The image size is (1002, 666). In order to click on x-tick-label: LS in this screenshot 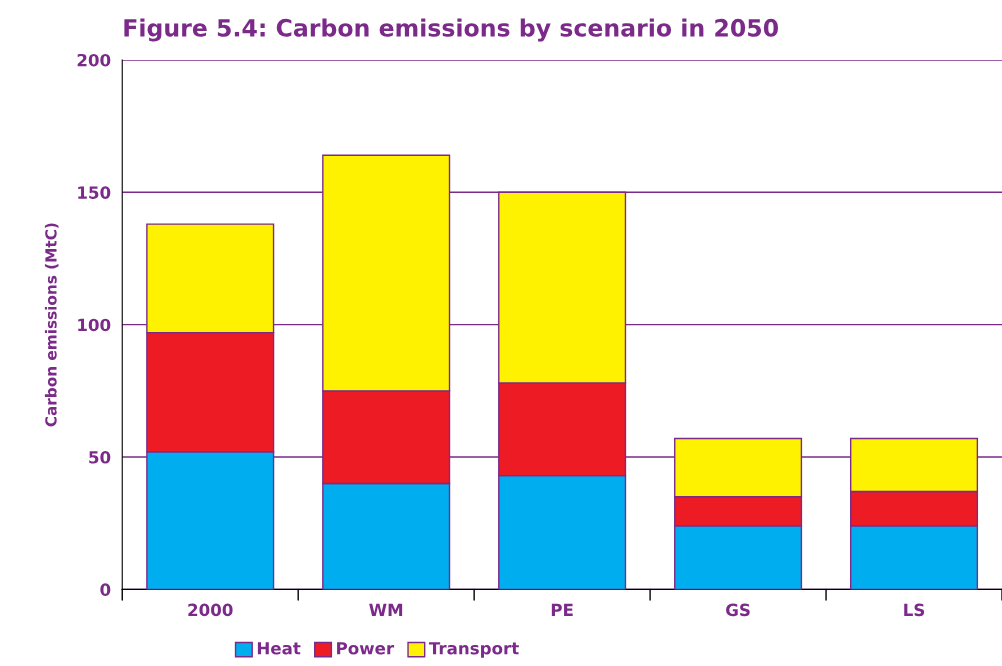, I will do `click(914, 610)`.